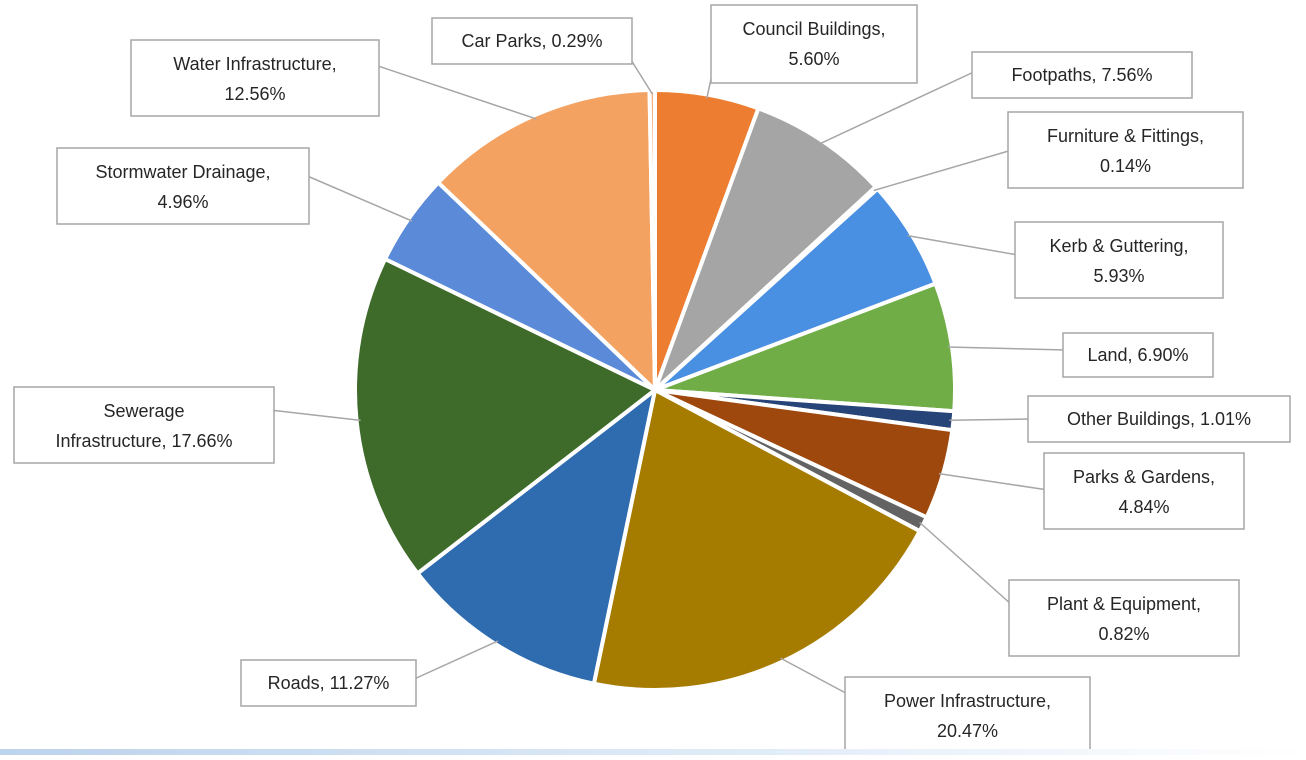 This screenshot has width=1306, height=760. I want to click on slice-percentage: 0.29%, so click(576, 41).